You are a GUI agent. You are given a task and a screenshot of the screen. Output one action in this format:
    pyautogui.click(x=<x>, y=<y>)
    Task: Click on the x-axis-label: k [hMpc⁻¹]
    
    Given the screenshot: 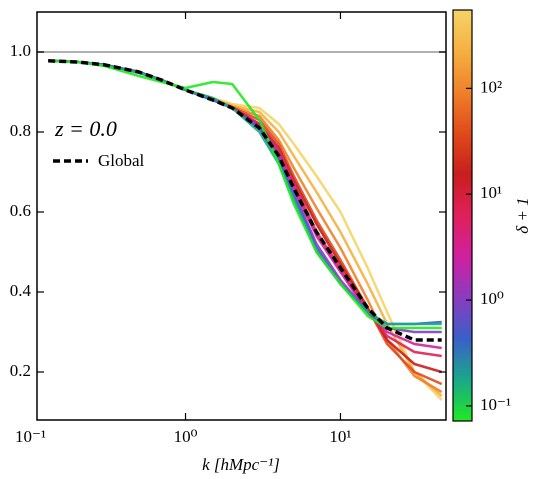 What is the action you would take?
    pyautogui.click(x=241, y=464)
    